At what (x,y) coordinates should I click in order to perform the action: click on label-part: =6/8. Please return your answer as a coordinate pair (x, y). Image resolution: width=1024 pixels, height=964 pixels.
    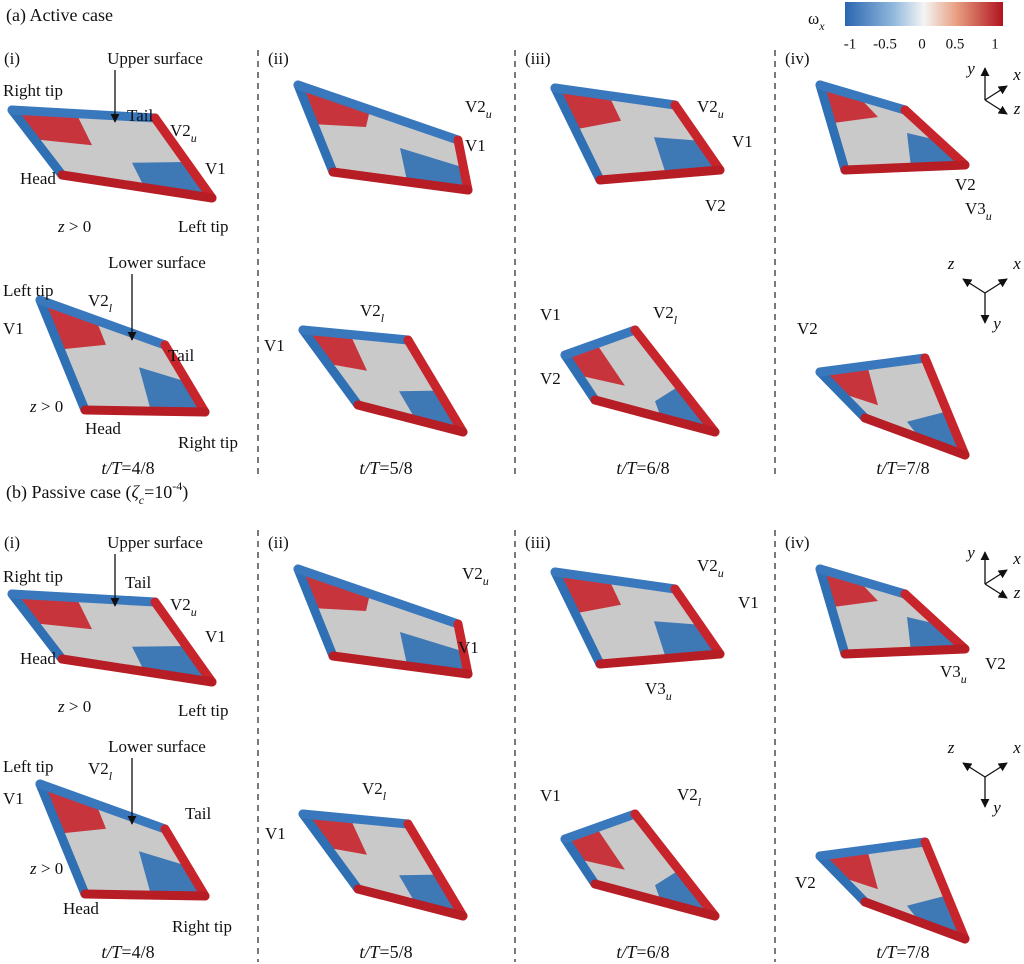
    Looking at the image, I should click on (652, 952).